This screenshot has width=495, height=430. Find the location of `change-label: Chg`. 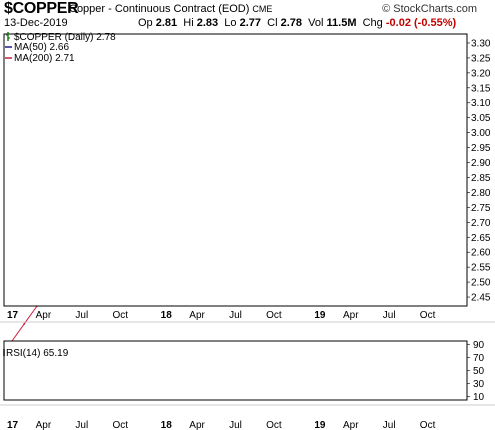

change-label: Chg is located at coordinates (372, 23).